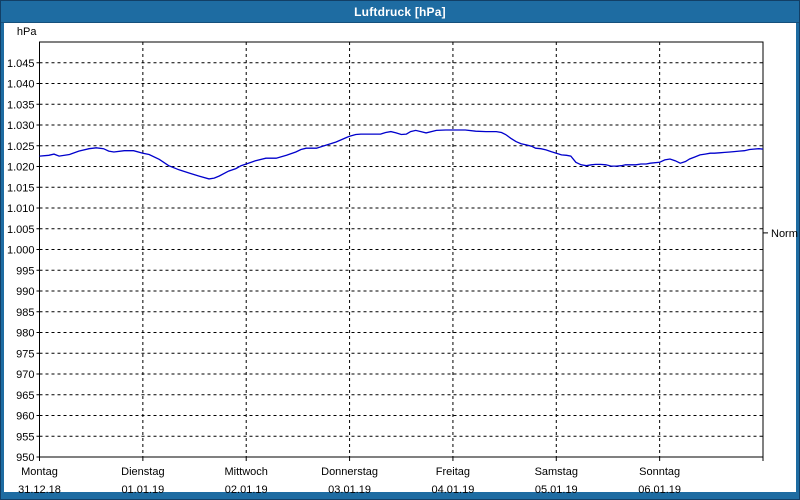 Image resolution: width=800 pixels, height=500 pixels. What do you see at coordinates (39, 489) in the screenshot?
I see `x-date-label: 31.12.18` at bounding box center [39, 489].